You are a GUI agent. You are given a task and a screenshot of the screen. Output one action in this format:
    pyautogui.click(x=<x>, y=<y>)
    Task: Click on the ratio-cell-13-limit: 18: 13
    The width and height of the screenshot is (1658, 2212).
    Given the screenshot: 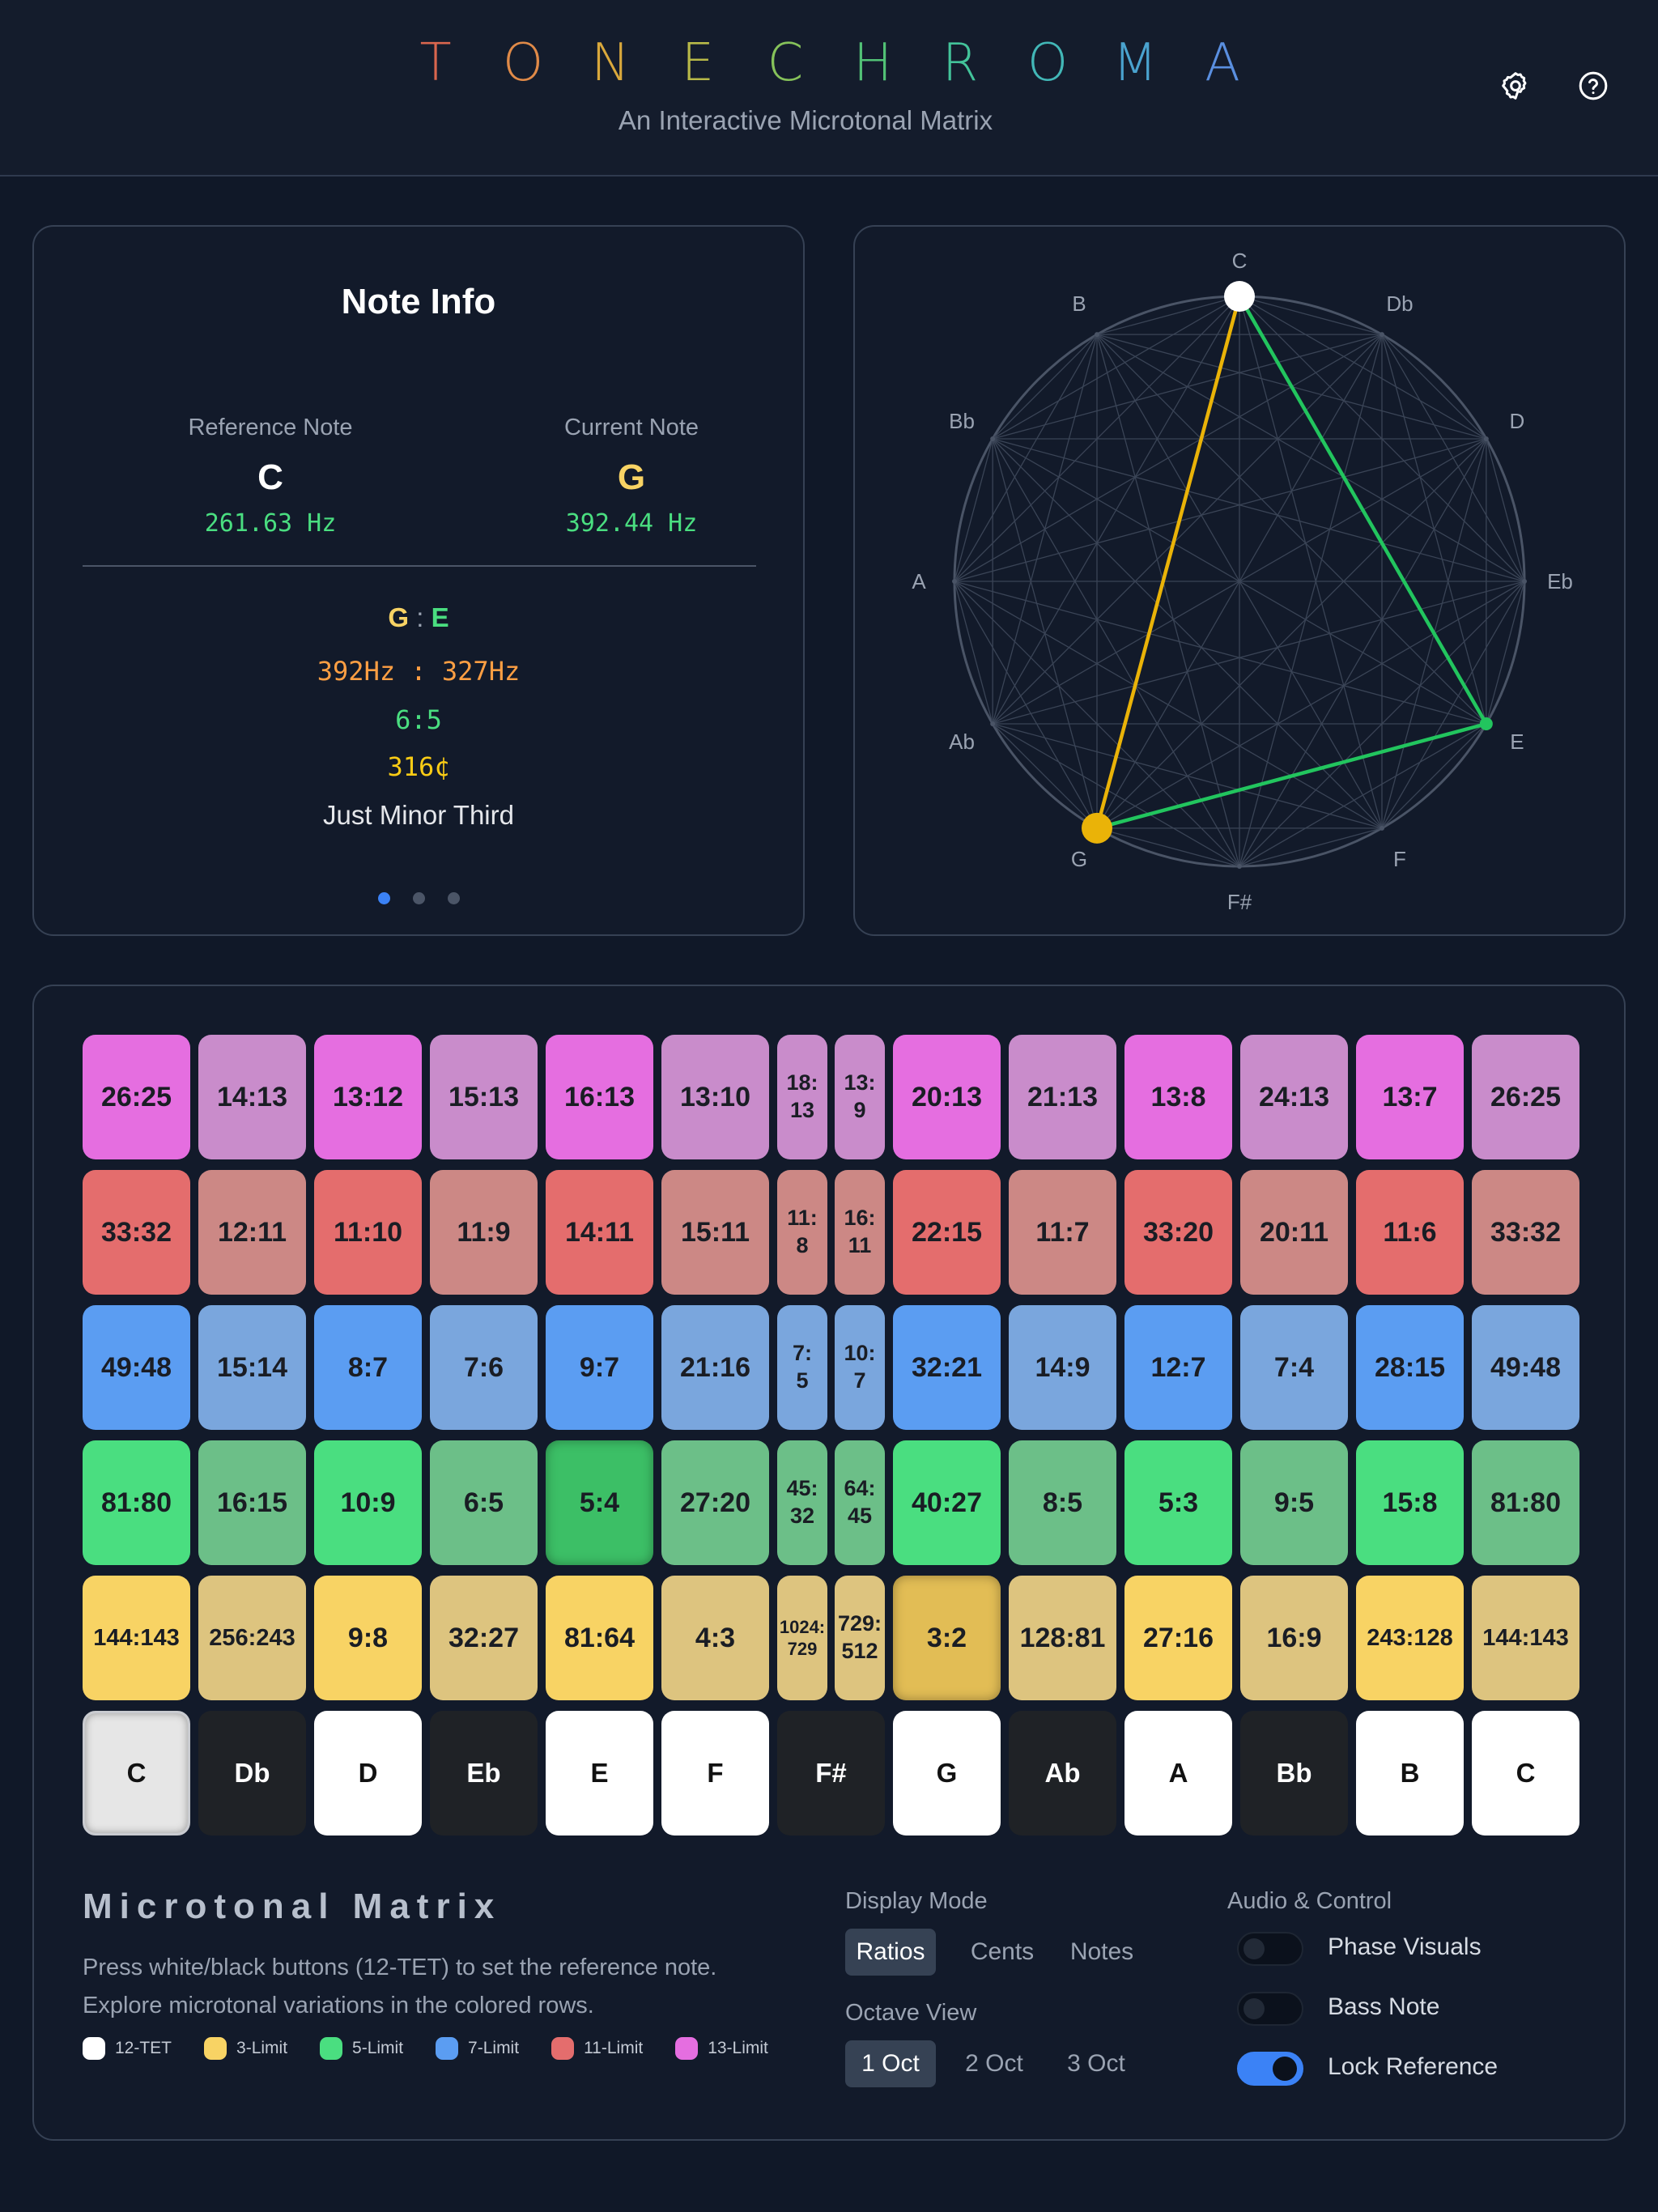 What is the action you would take?
    pyautogui.click(x=802, y=1097)
    